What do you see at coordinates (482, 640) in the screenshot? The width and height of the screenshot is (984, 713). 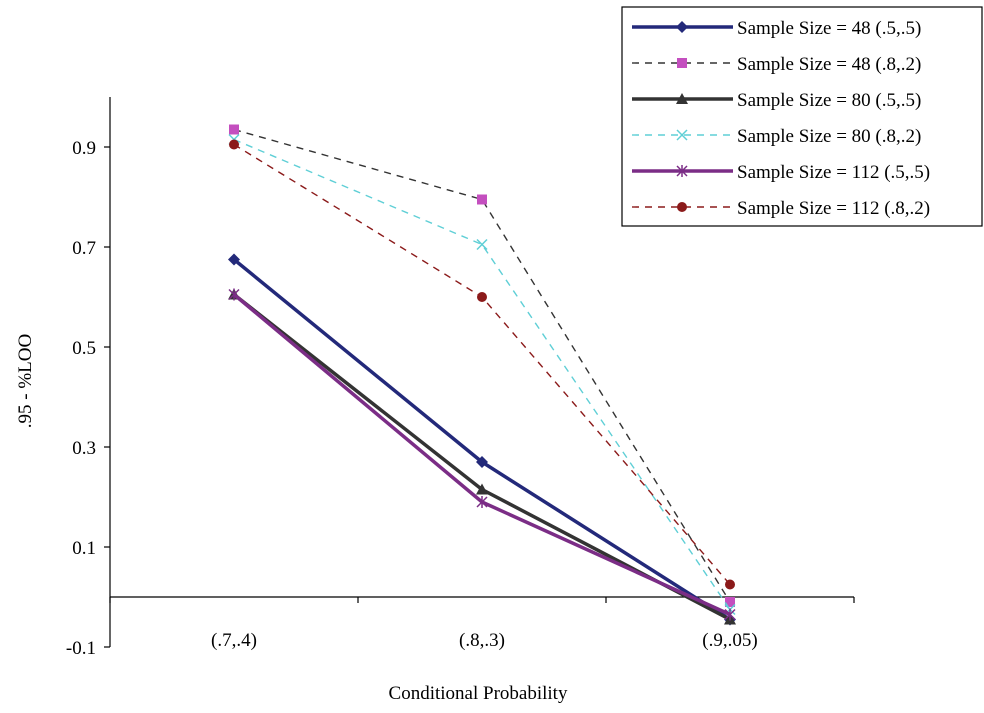 I see `x-tick-label: (.8,.3)` at bounding box center [482, 640].